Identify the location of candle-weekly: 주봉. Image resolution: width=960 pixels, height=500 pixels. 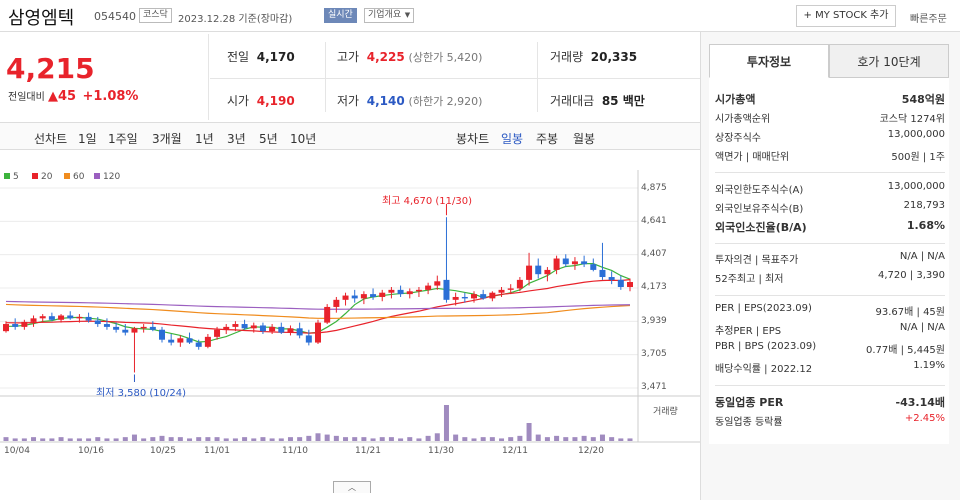
(547, 139).